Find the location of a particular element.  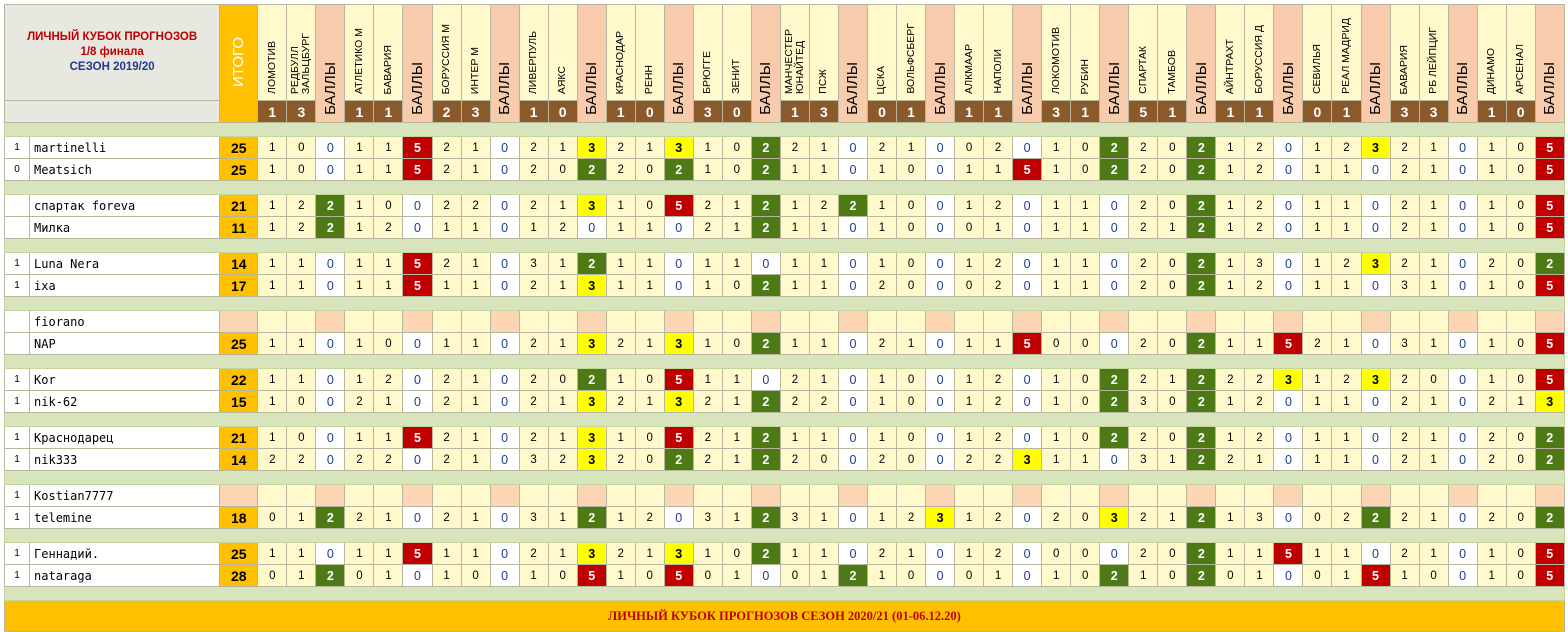

player-name: Краснодарец is located at coordinates (125, 437).